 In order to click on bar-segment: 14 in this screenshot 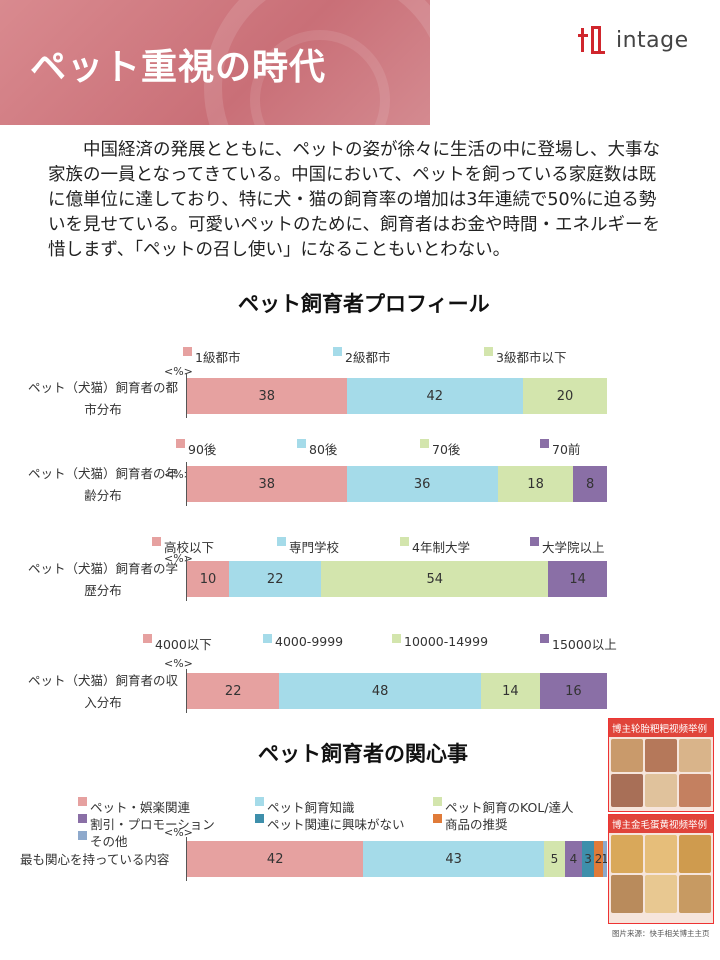, I will do `click(510, 691)`.